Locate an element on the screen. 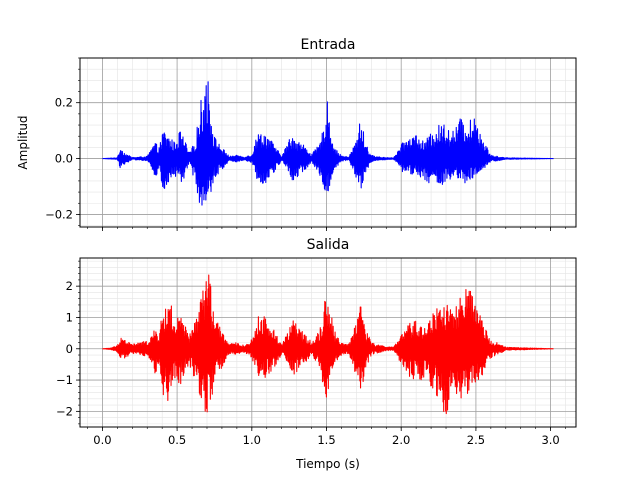  x-tick-label: 0.0 is located at coordinates (102, 440).